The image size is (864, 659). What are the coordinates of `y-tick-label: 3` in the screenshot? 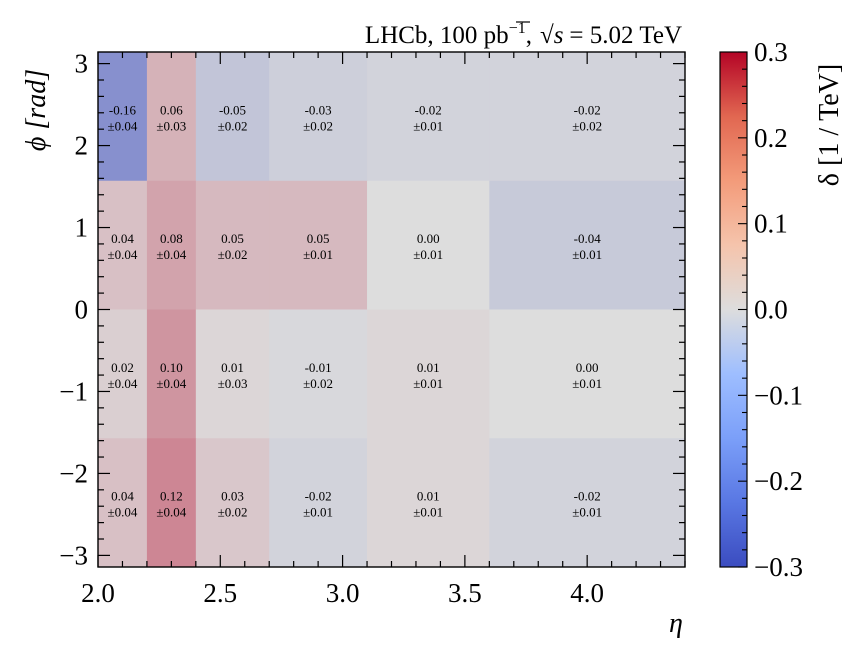 It's located at (82, 64).